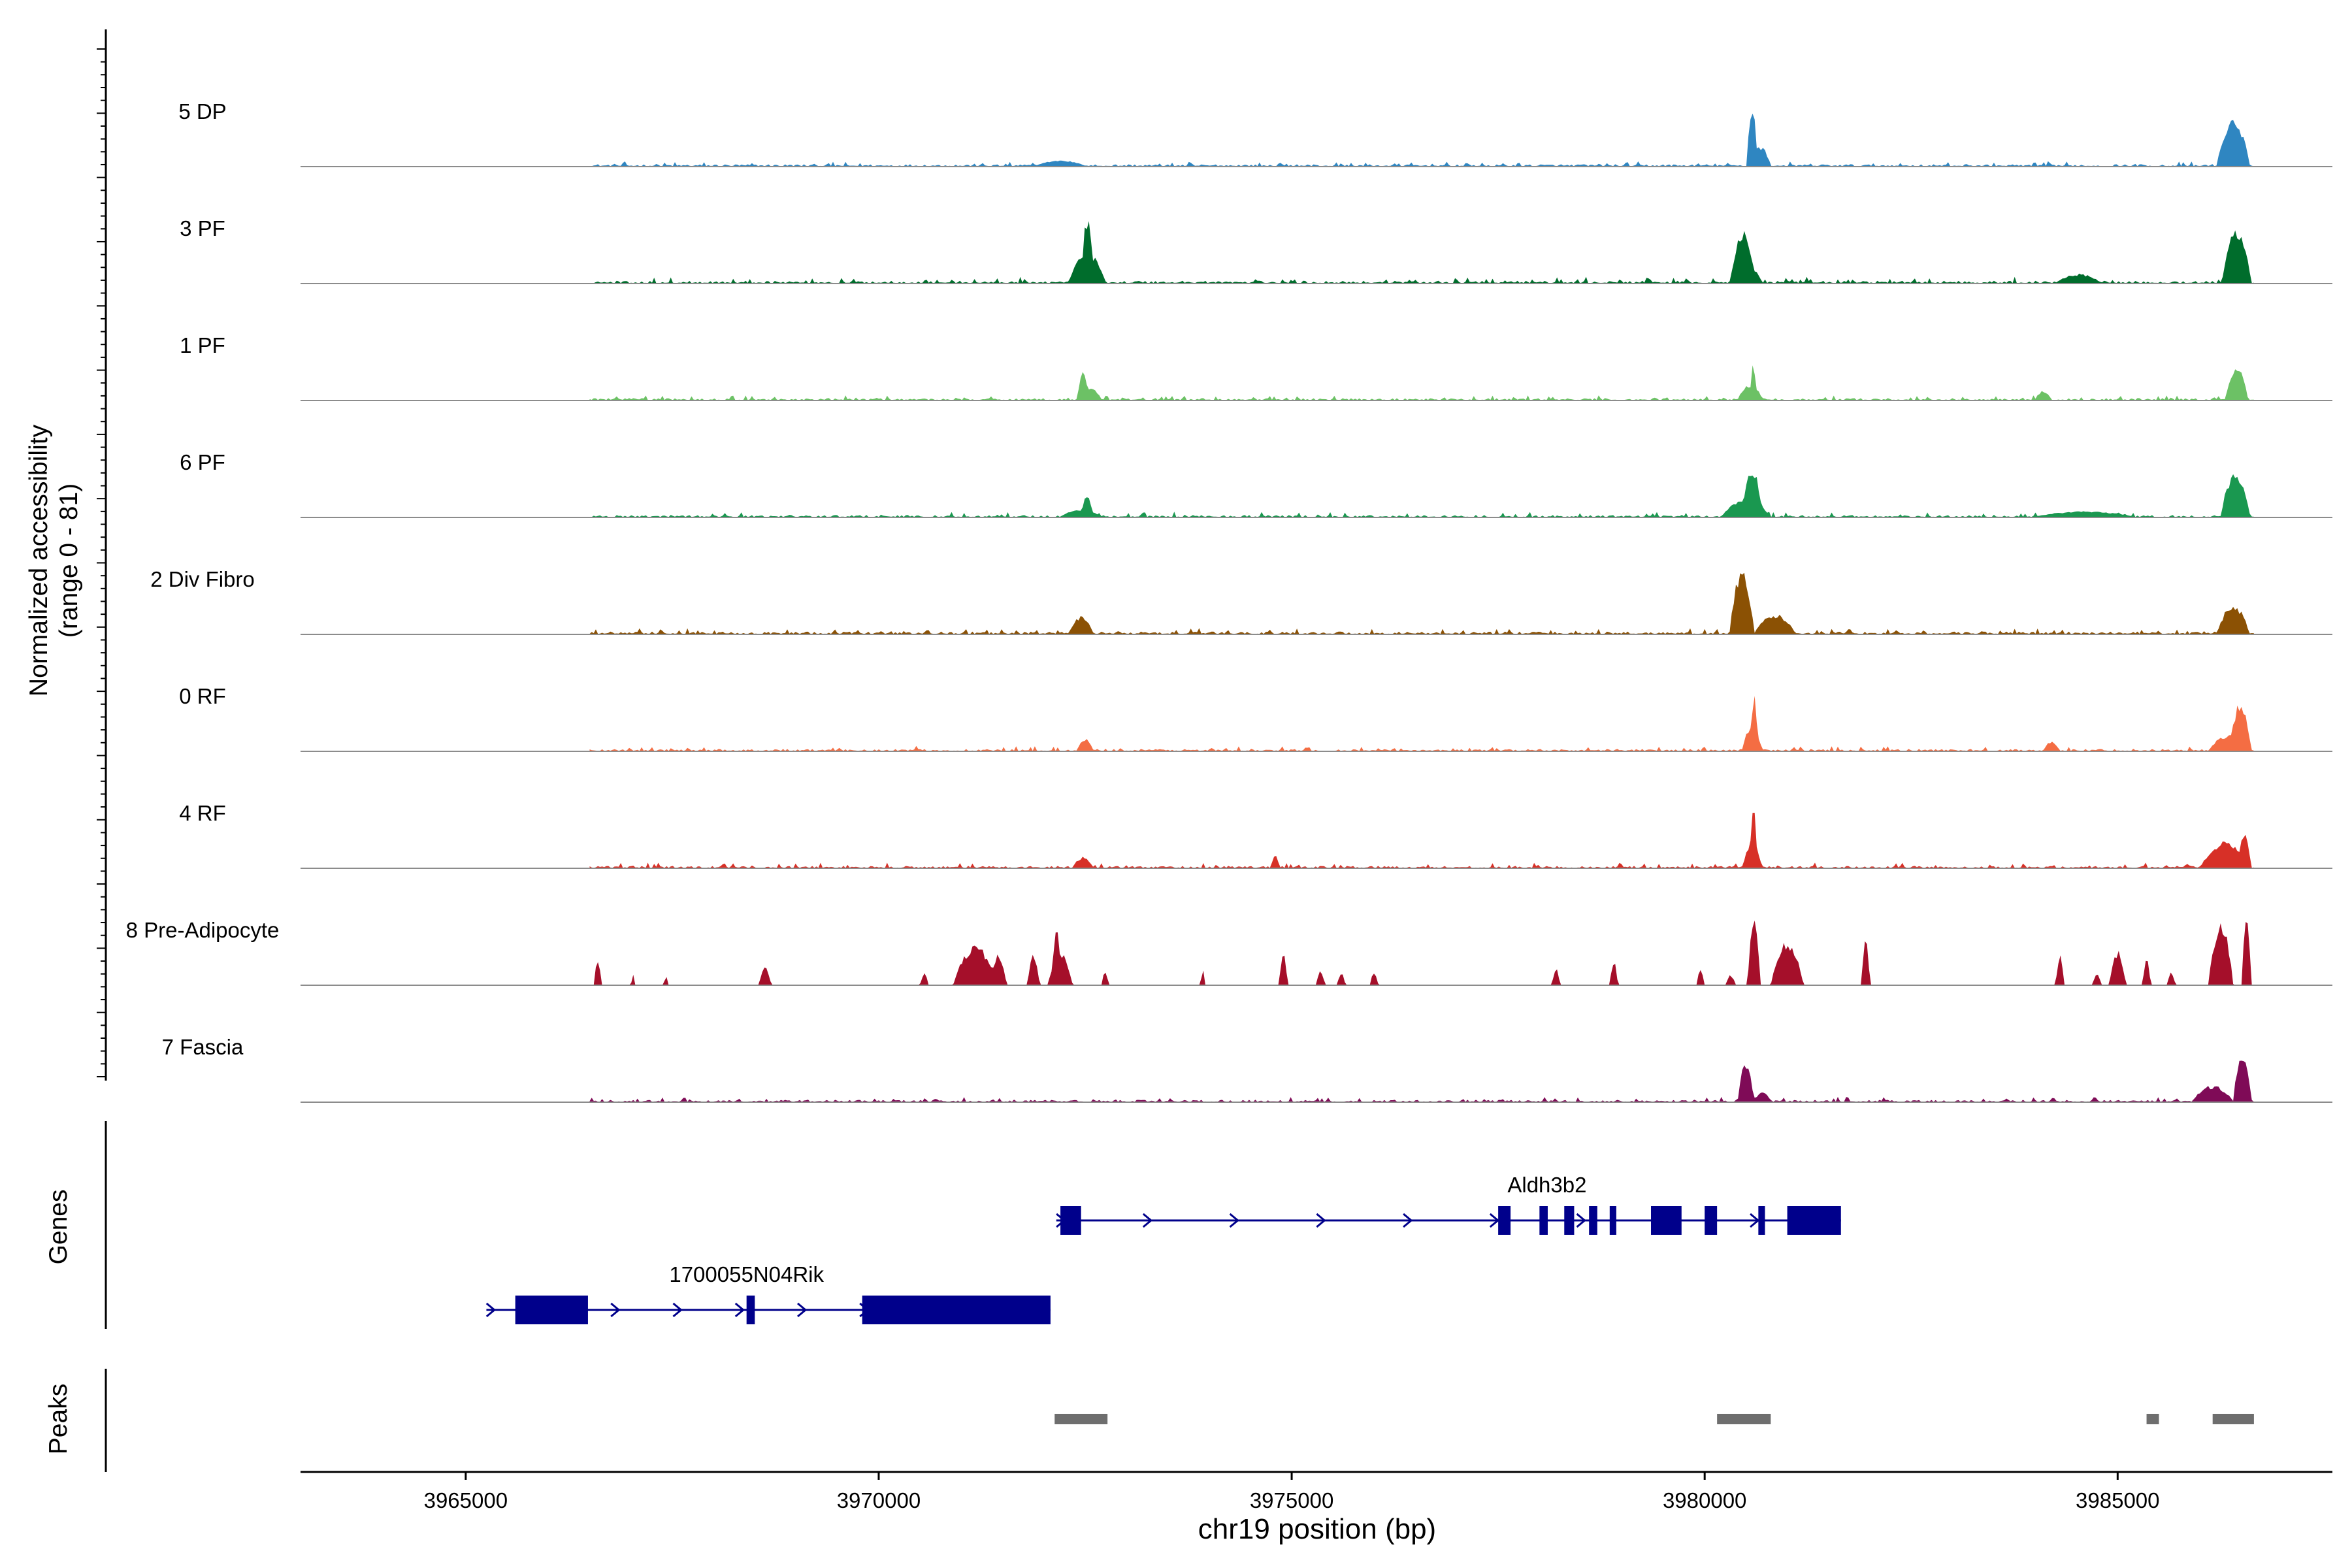 This screenshot has width=2352, height=1568. I want to click on coverage-area-4-rf, so click(1421, 840).